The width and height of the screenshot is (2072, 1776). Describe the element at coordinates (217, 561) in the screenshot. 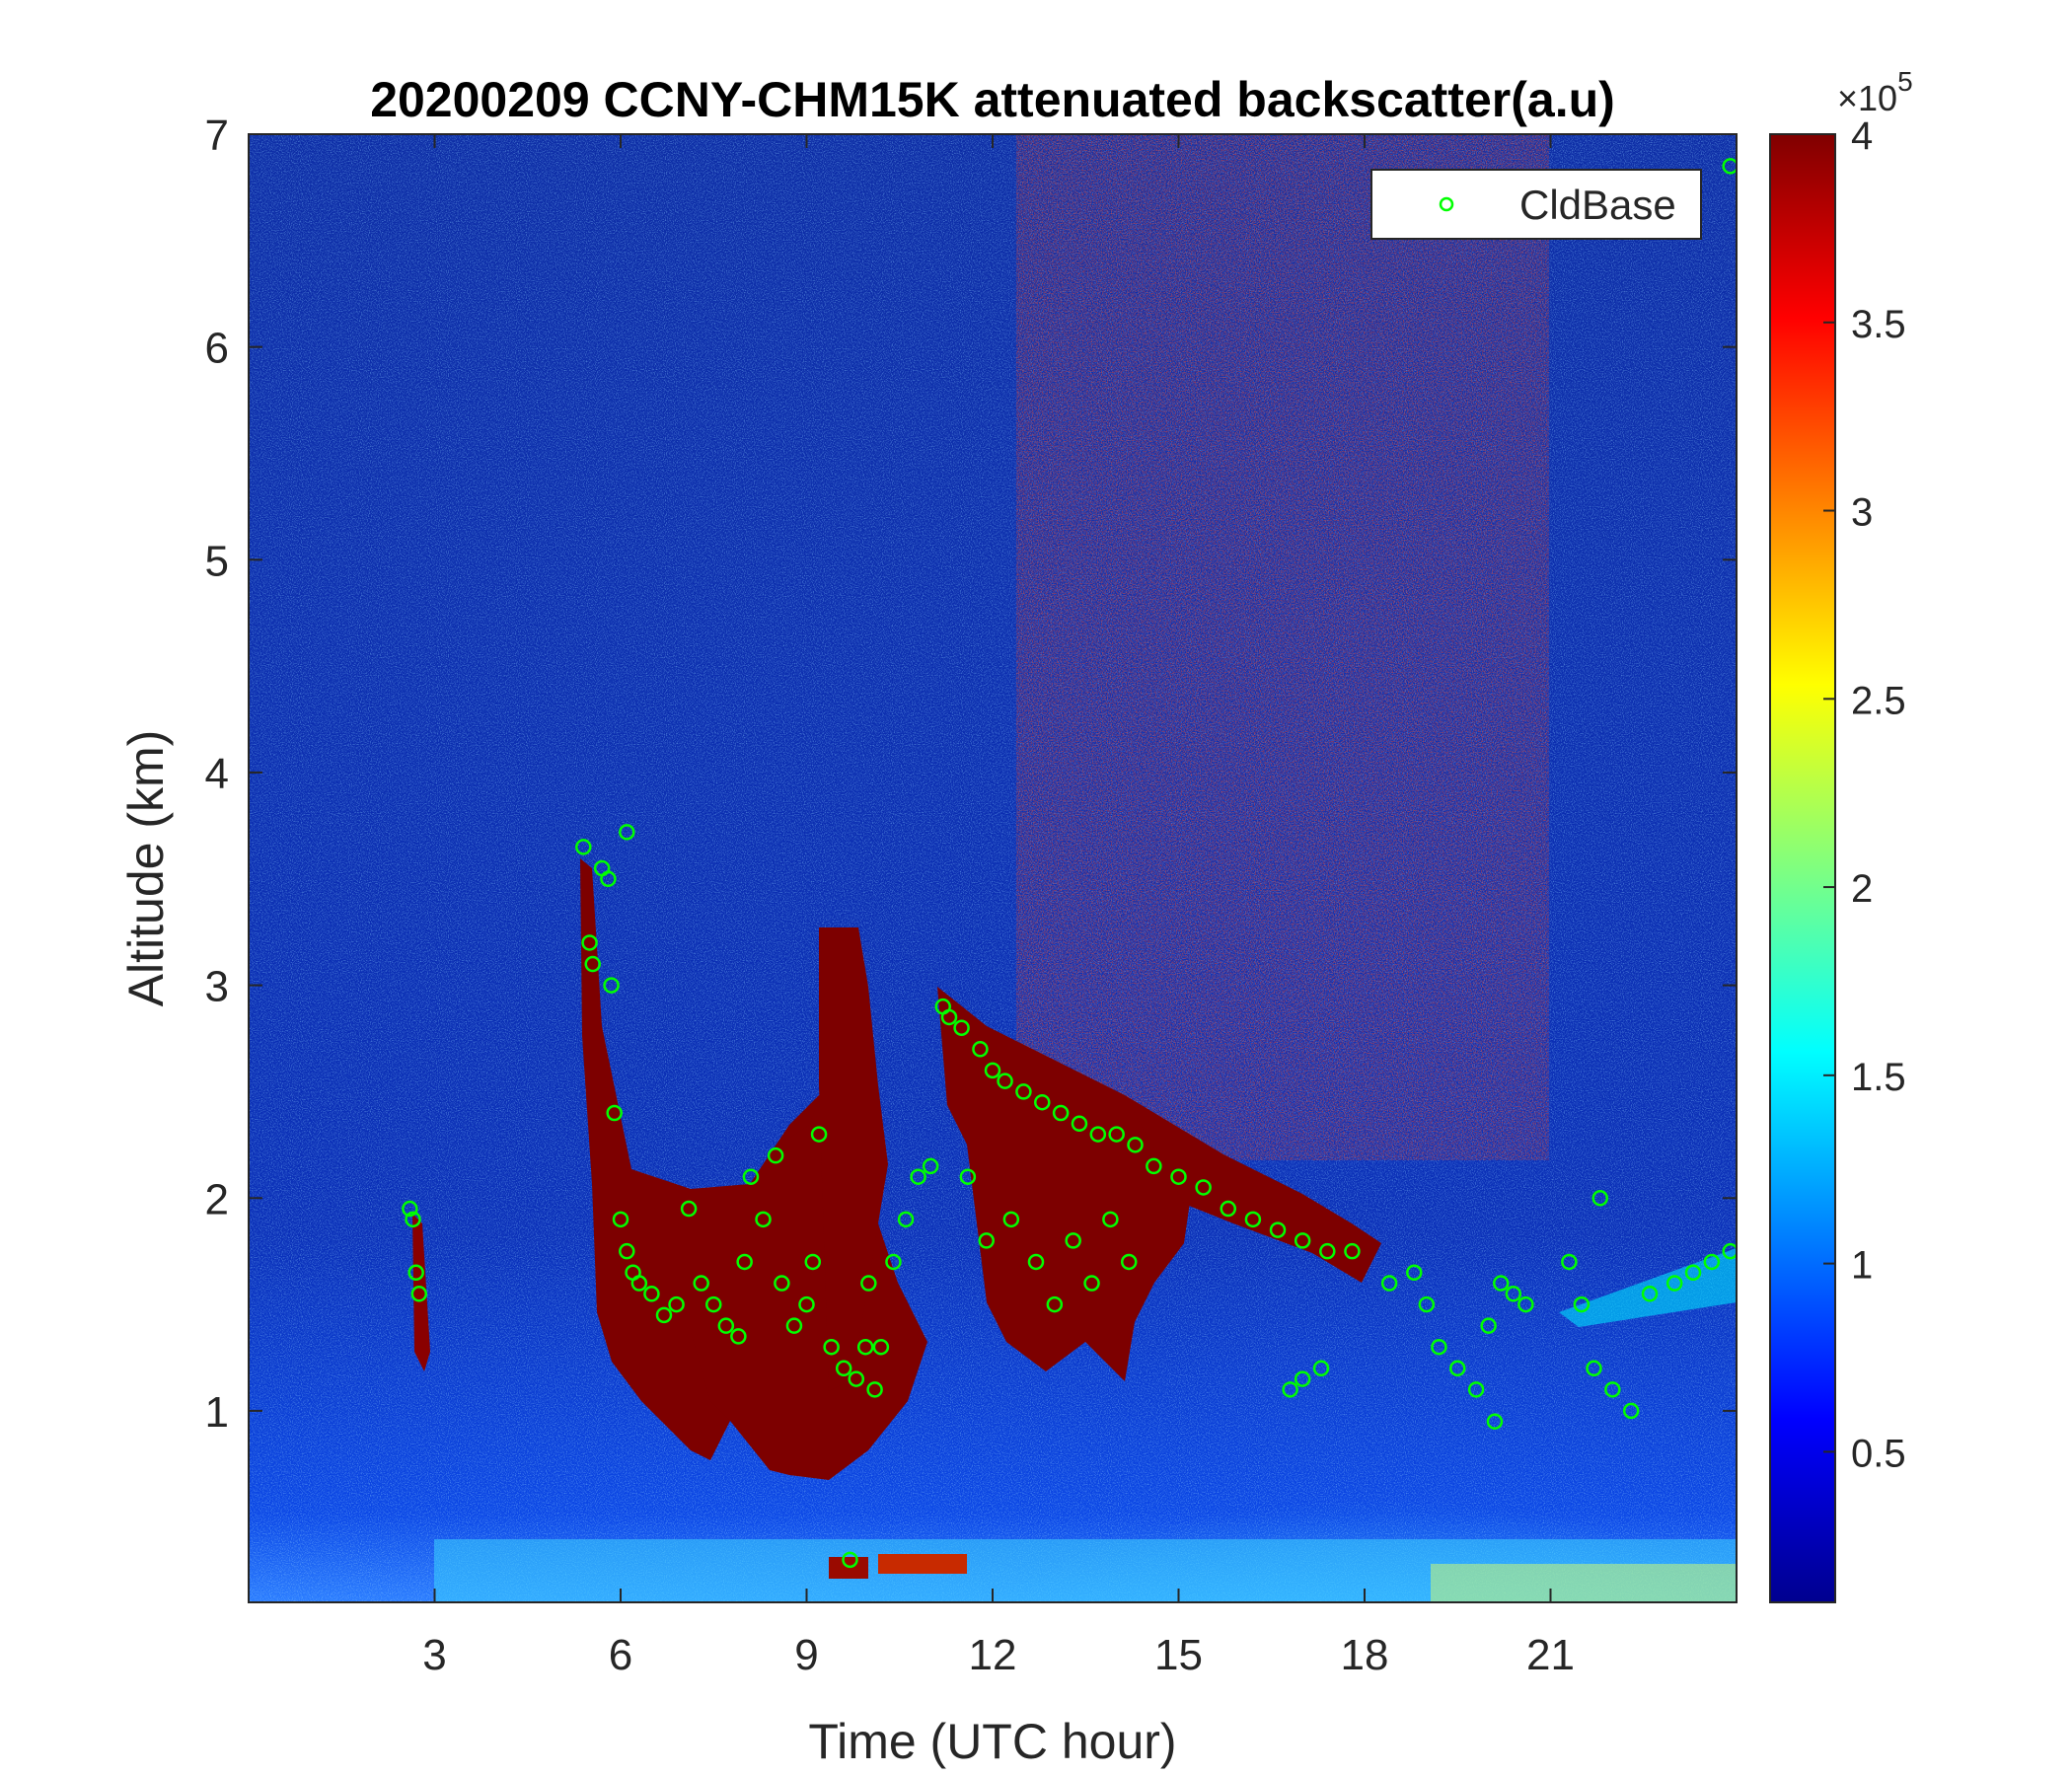

I see `y-tick-label: 5` at that location.